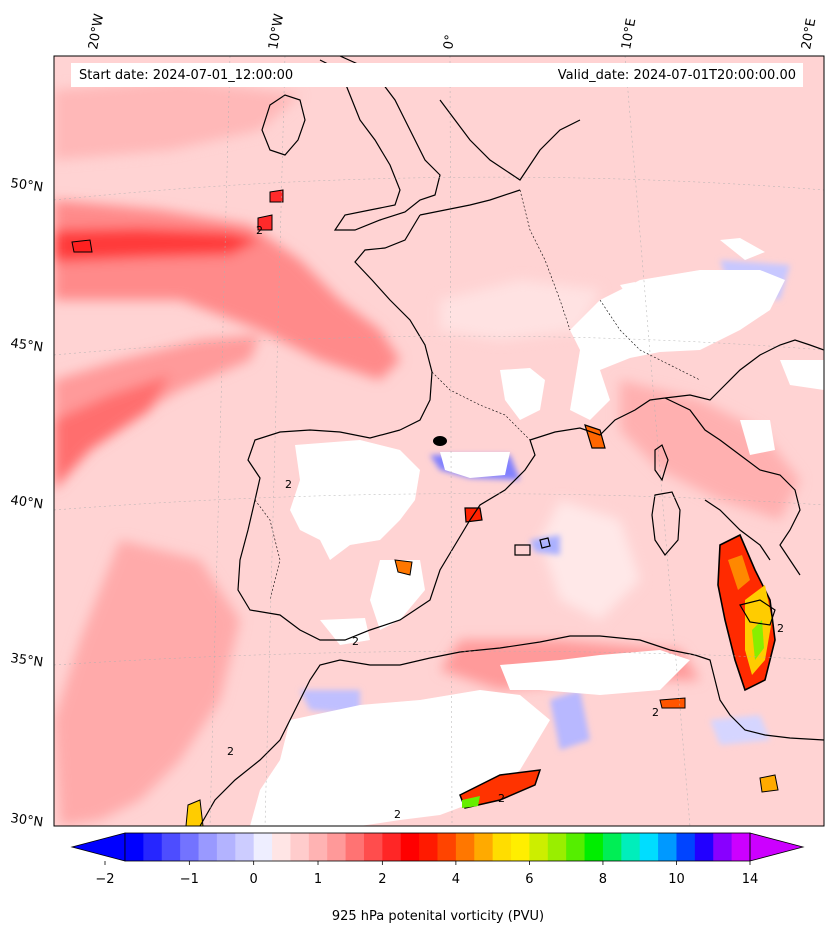 The width and height of the screenshot is (832, 936). What do you see at coordinates (449, 42) in the screenshot?
I see `lon-label-0: 0°` at bounding box center [449, 42].